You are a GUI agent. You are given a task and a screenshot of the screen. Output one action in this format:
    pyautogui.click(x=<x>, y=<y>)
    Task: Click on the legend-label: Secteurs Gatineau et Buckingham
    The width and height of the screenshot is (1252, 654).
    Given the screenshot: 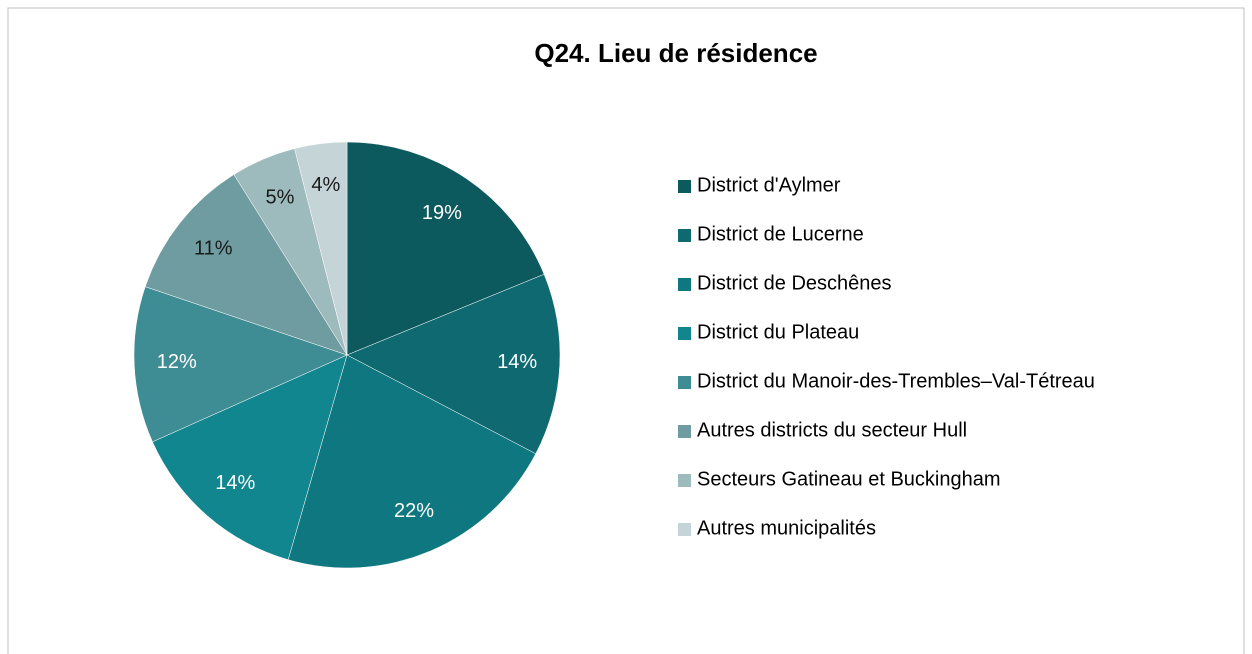 What is the action you would take?
    pyautogui.click(x=849, y=479)
    